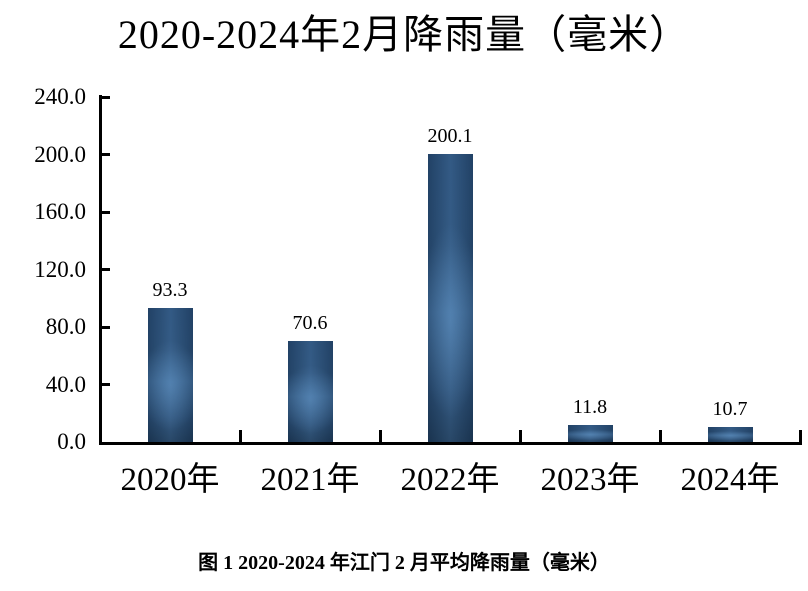  What do you see at coordinates (60, 269) in the screenshot?
I see `y-axis-label: 120.0` at bounding box center [60, 269].